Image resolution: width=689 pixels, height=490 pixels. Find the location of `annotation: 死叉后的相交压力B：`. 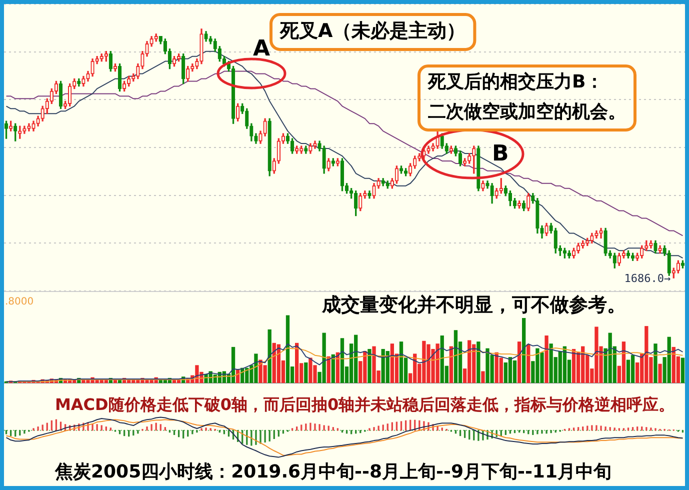

annotation: 死叉后的相交压力B： is located at coordinates (515, 82).